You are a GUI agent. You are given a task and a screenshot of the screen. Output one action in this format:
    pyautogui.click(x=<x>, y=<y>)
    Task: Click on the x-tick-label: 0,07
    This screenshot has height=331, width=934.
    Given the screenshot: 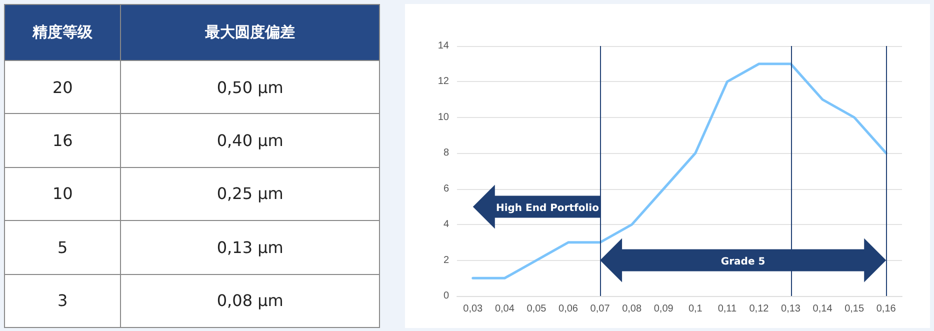 What is the action you would take?
    pyautogui.click(x=600, y=309)
    